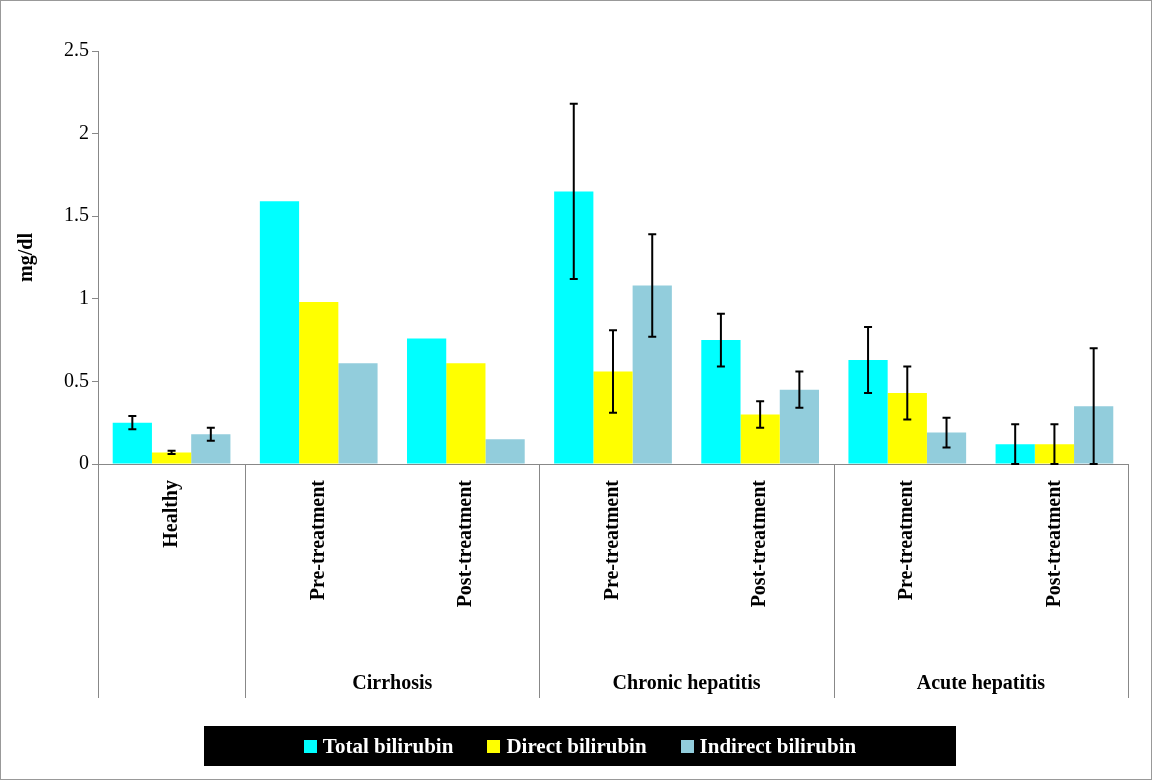  Describe the element at coordinates (981, 683) in the screenshot. I see `text: Acute hepatitis` at that location.